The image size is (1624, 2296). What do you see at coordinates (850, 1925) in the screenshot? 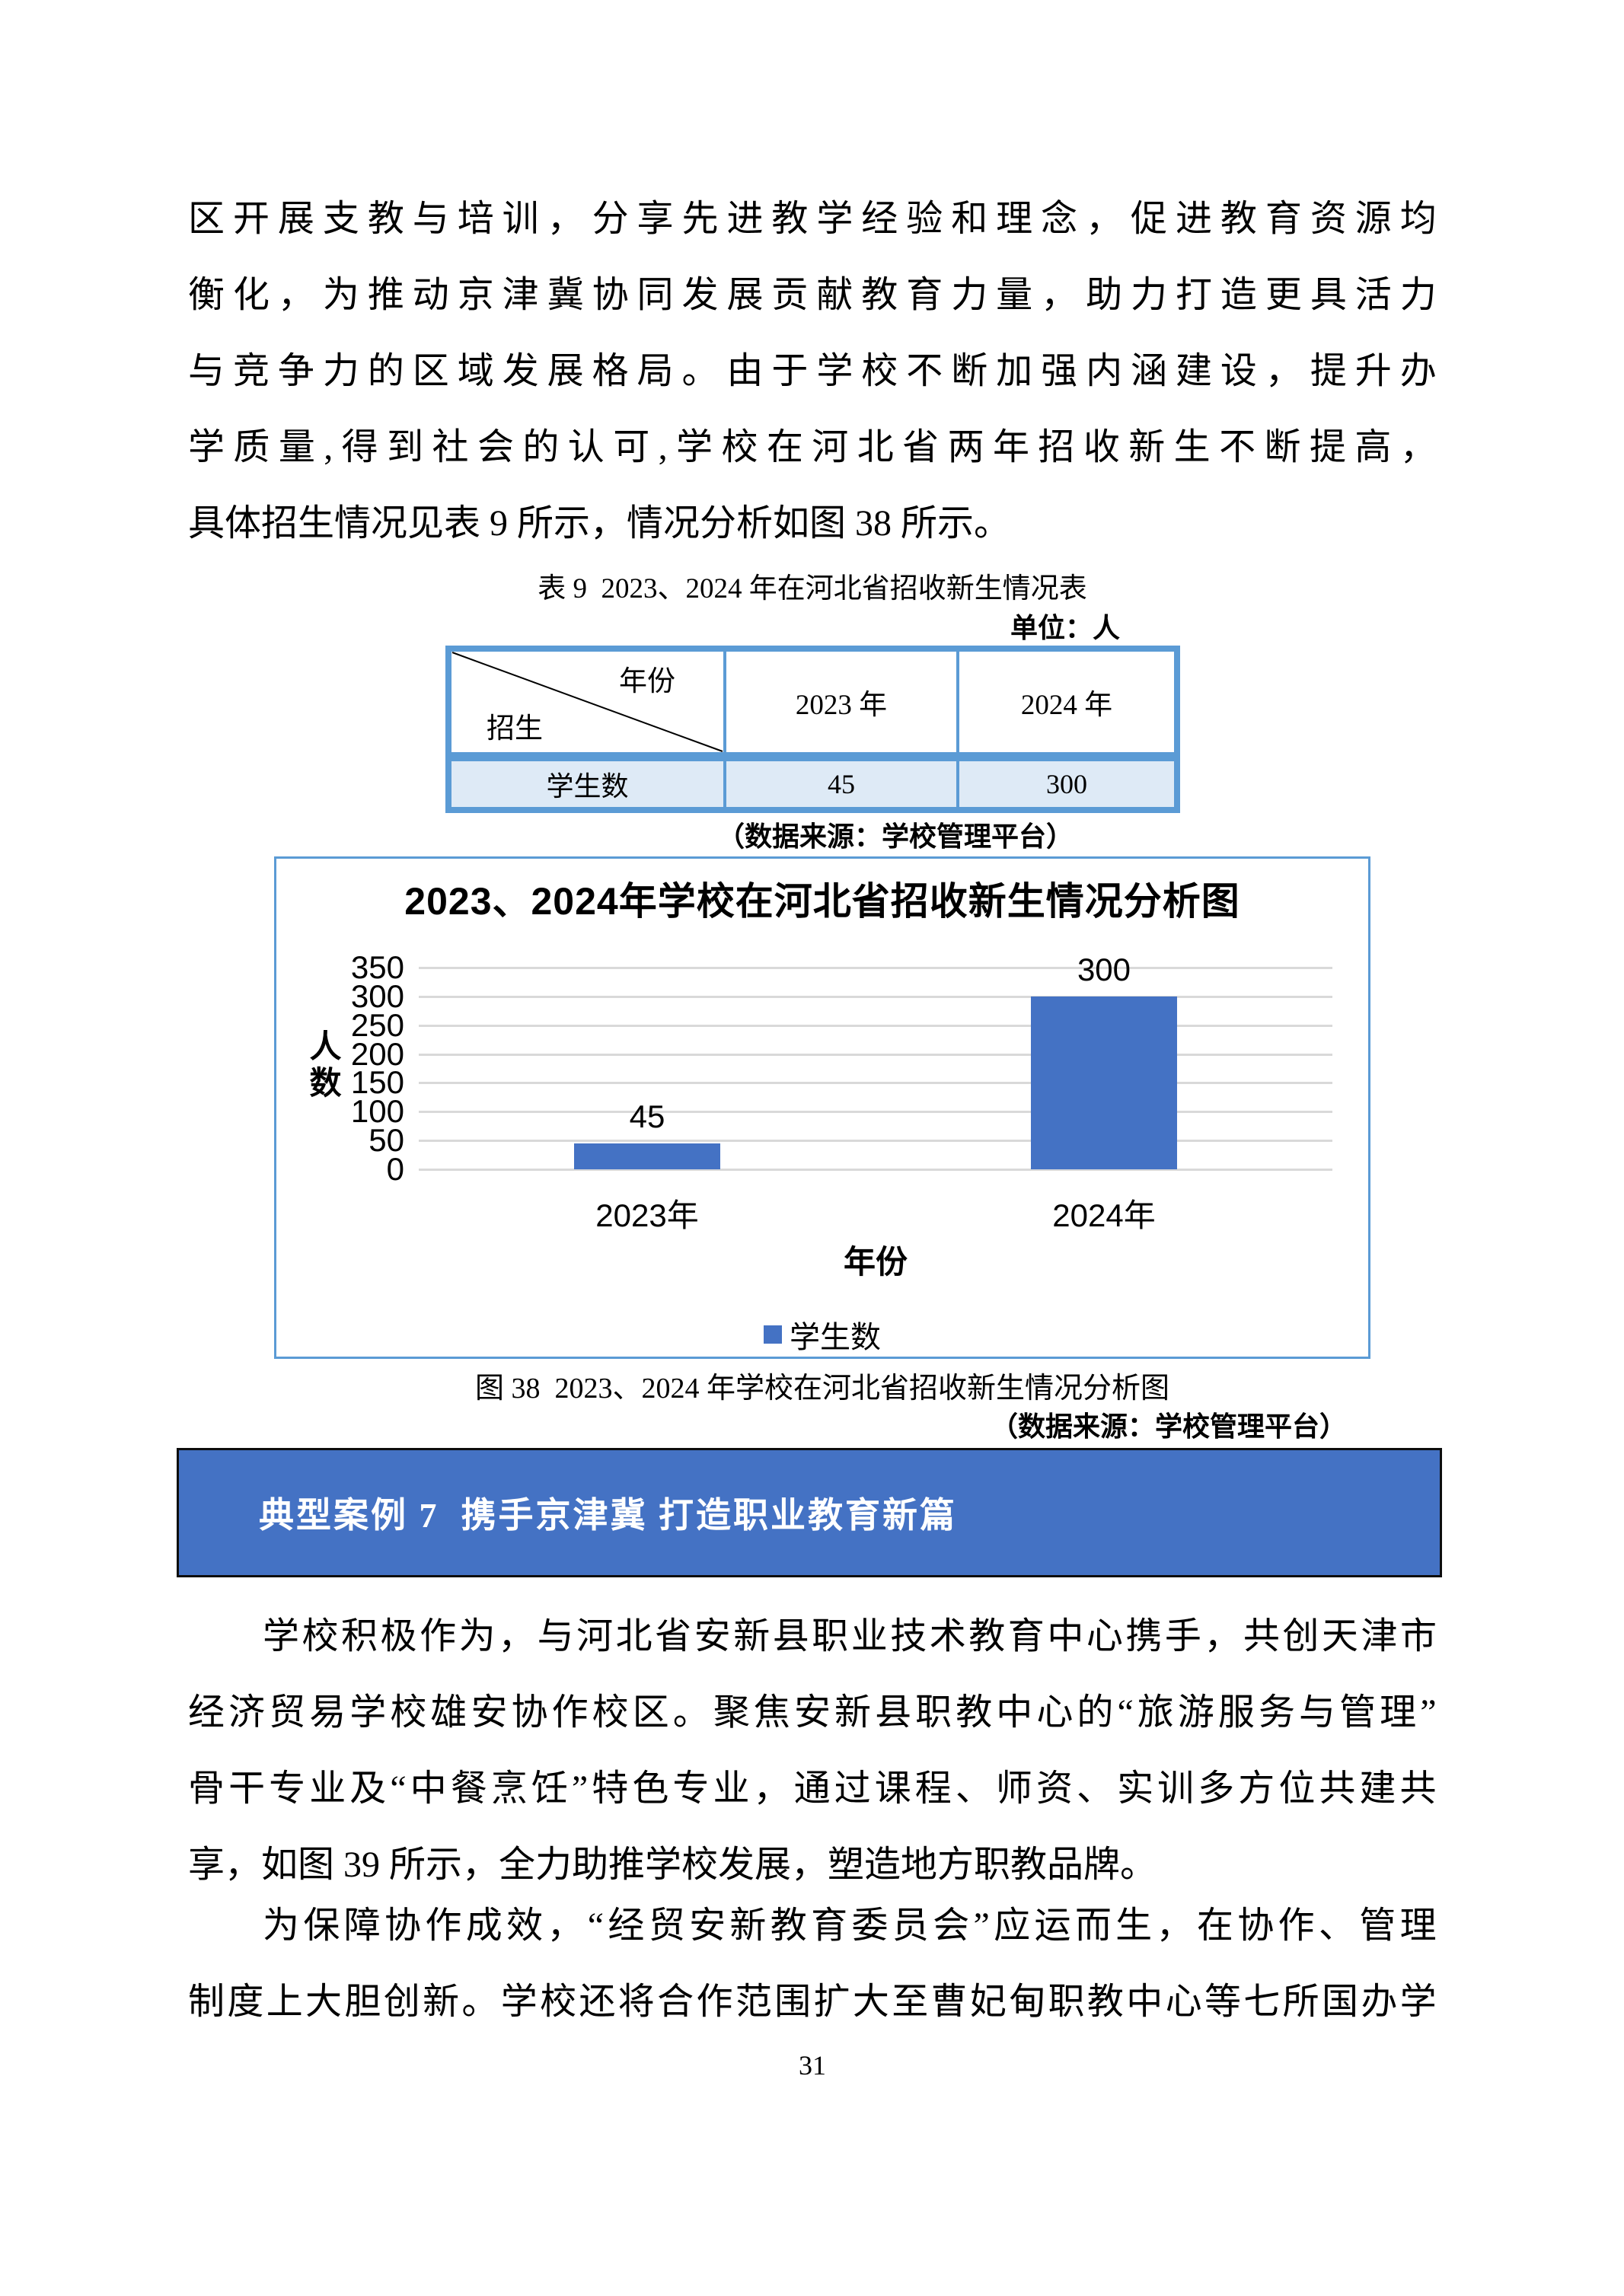
I see `text-line: 为保障协作成效， “经贸安新教育委员会” 应运而生，在协作、管理` at bounding box center [850, 1925].